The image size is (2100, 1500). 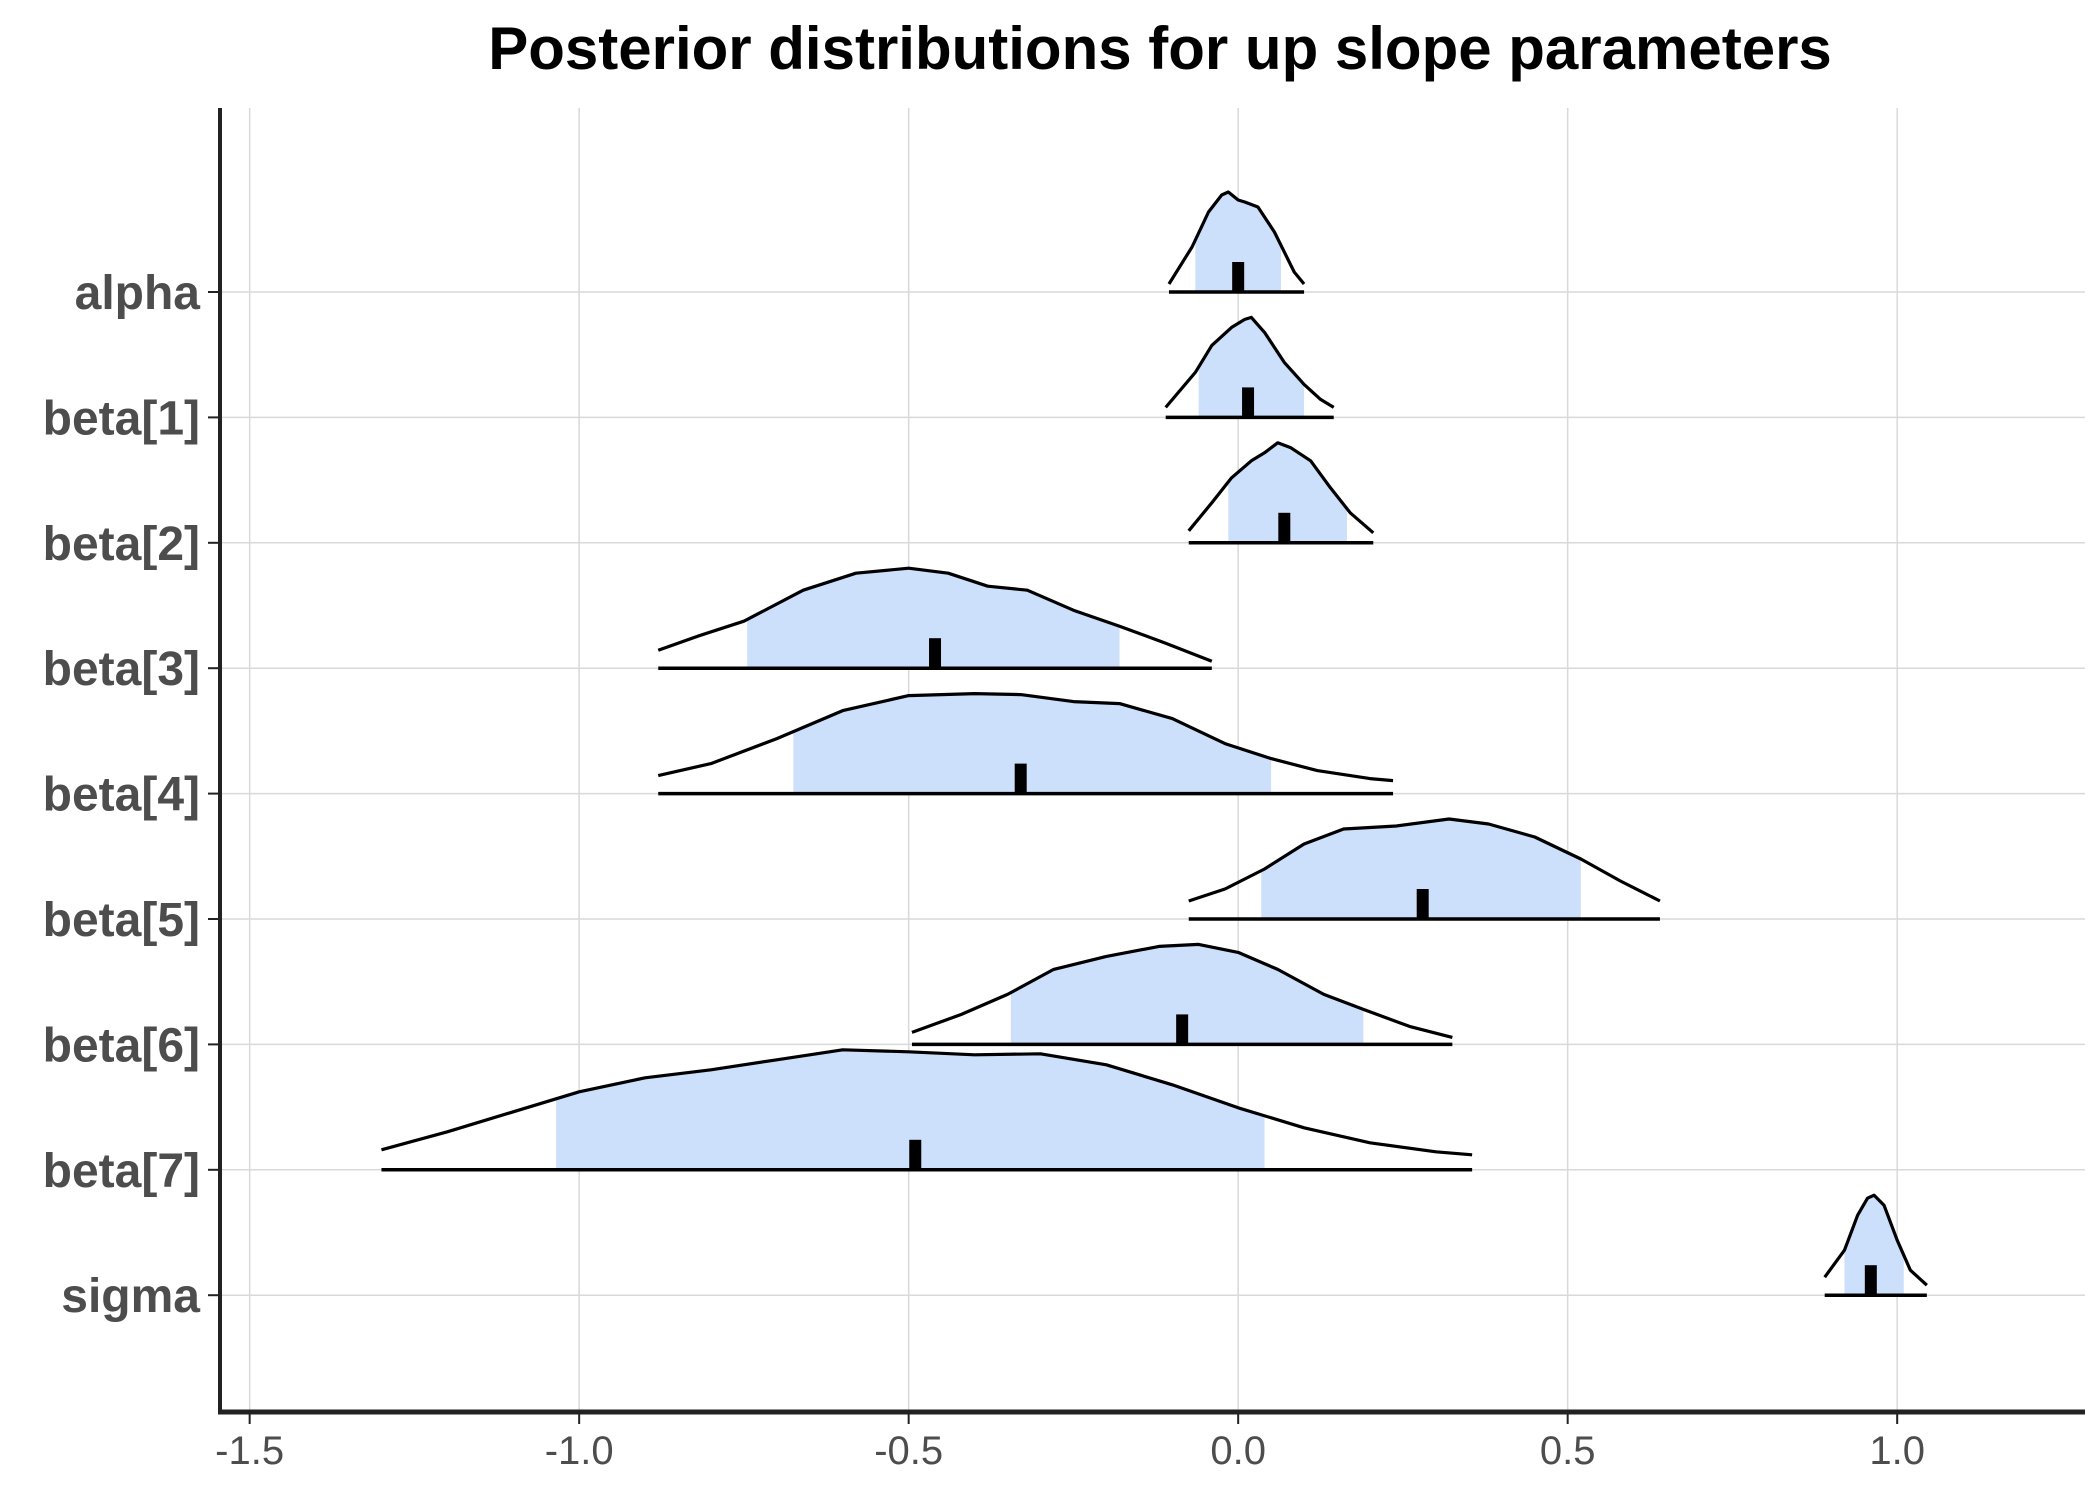 I want to click on y-tick-label: beta[5], so click(x=121, y=920).